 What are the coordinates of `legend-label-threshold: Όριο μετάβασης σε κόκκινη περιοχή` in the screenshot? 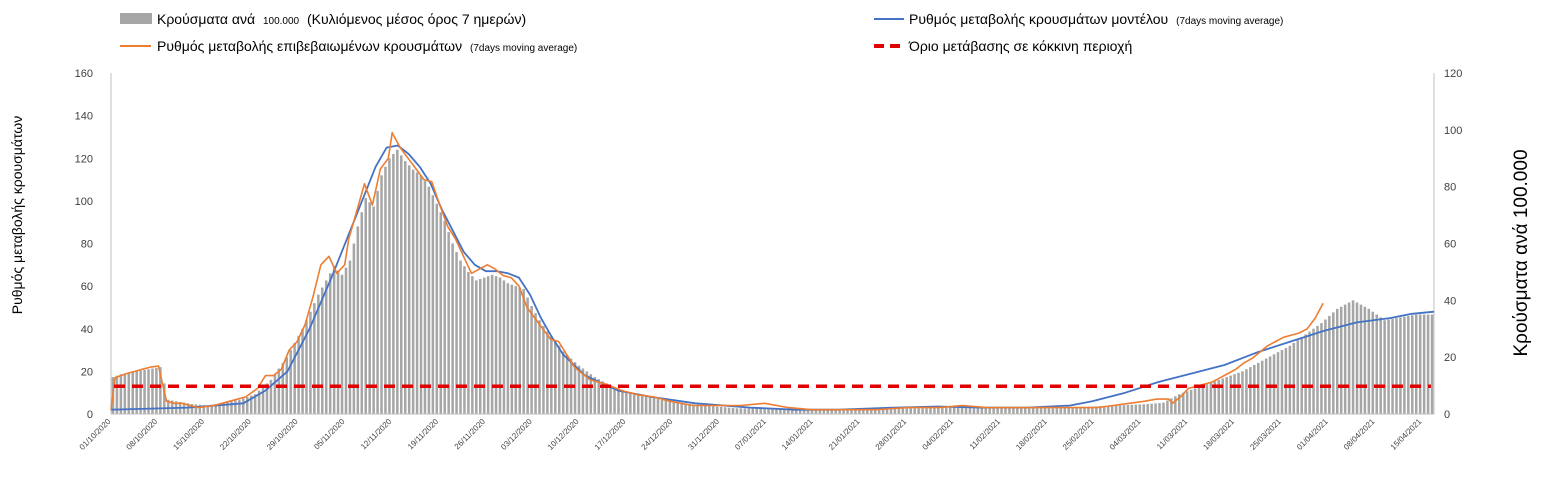 It's located at (1020, 46).